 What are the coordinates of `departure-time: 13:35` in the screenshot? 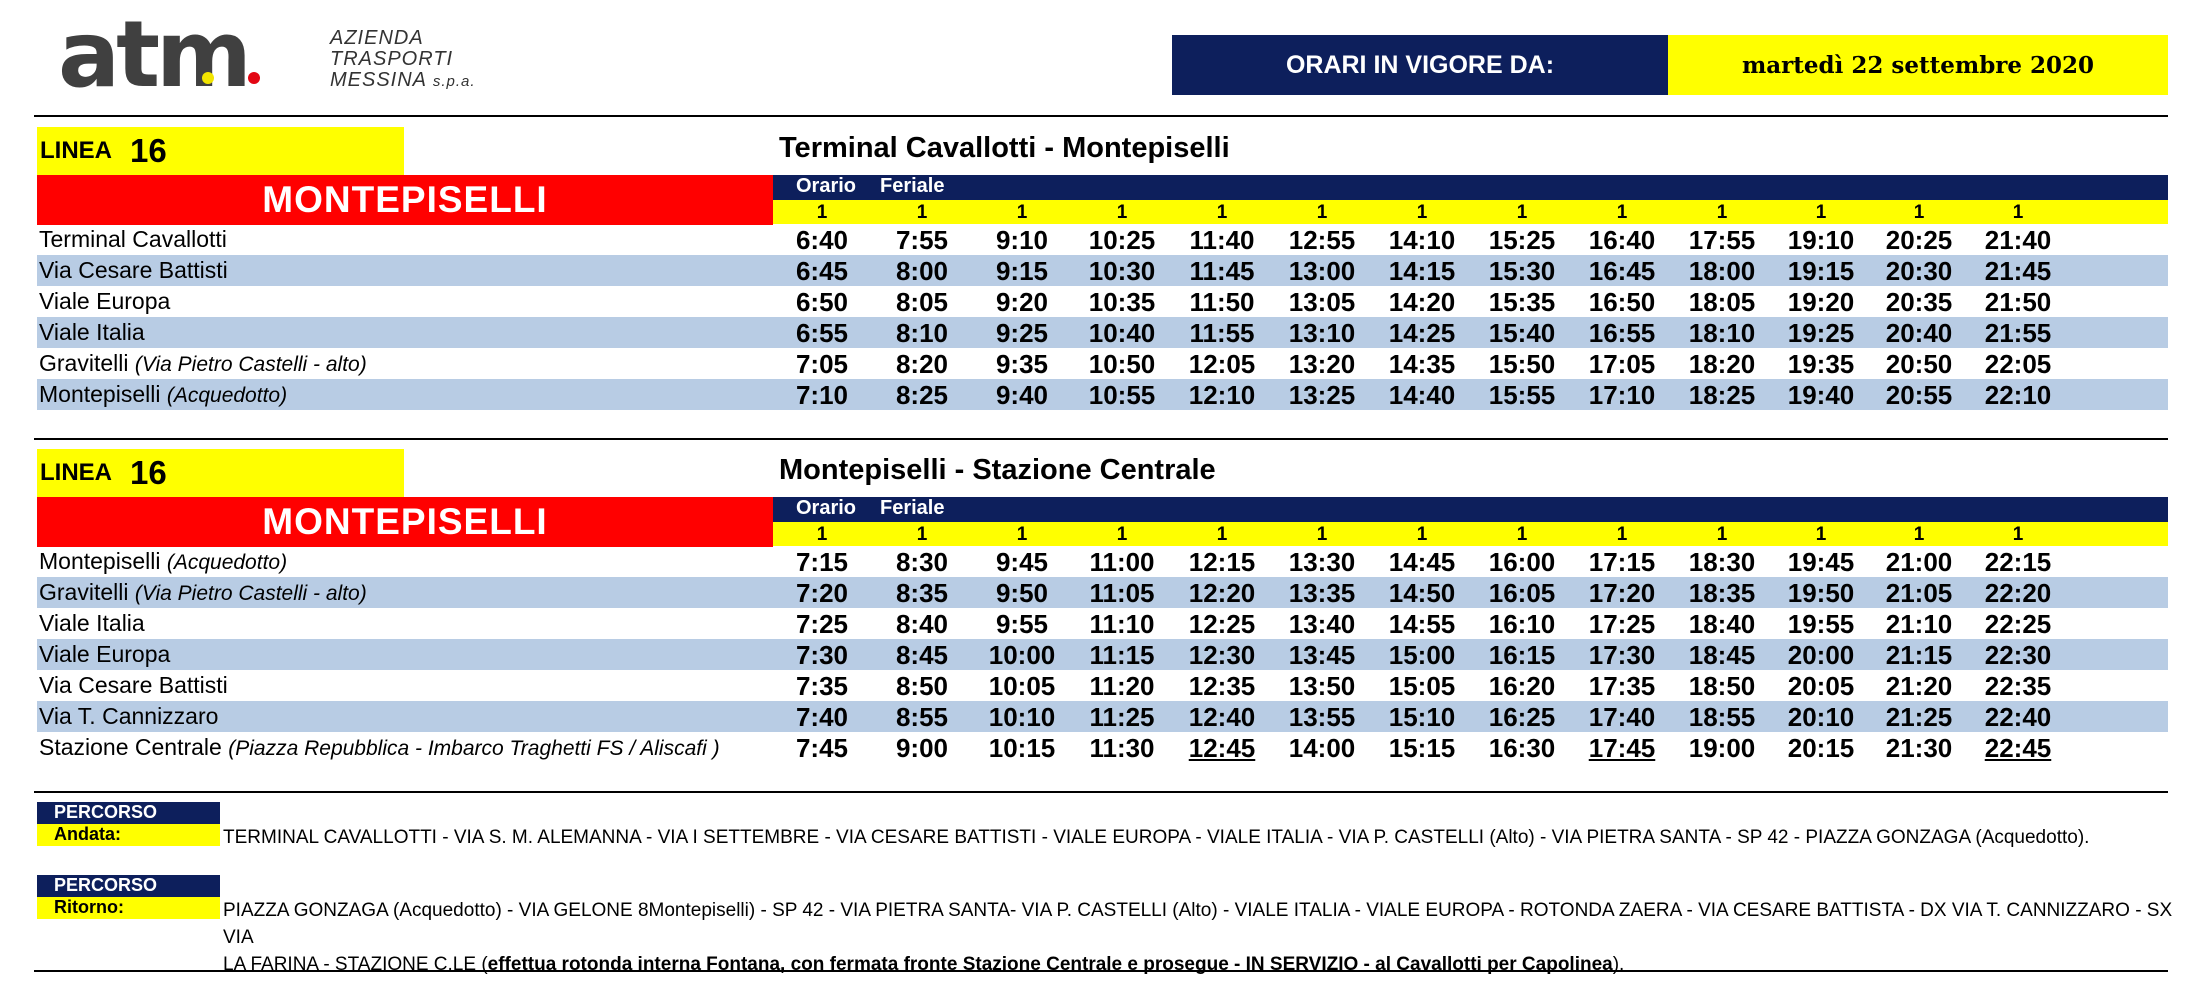 It's located at (1322, 593).